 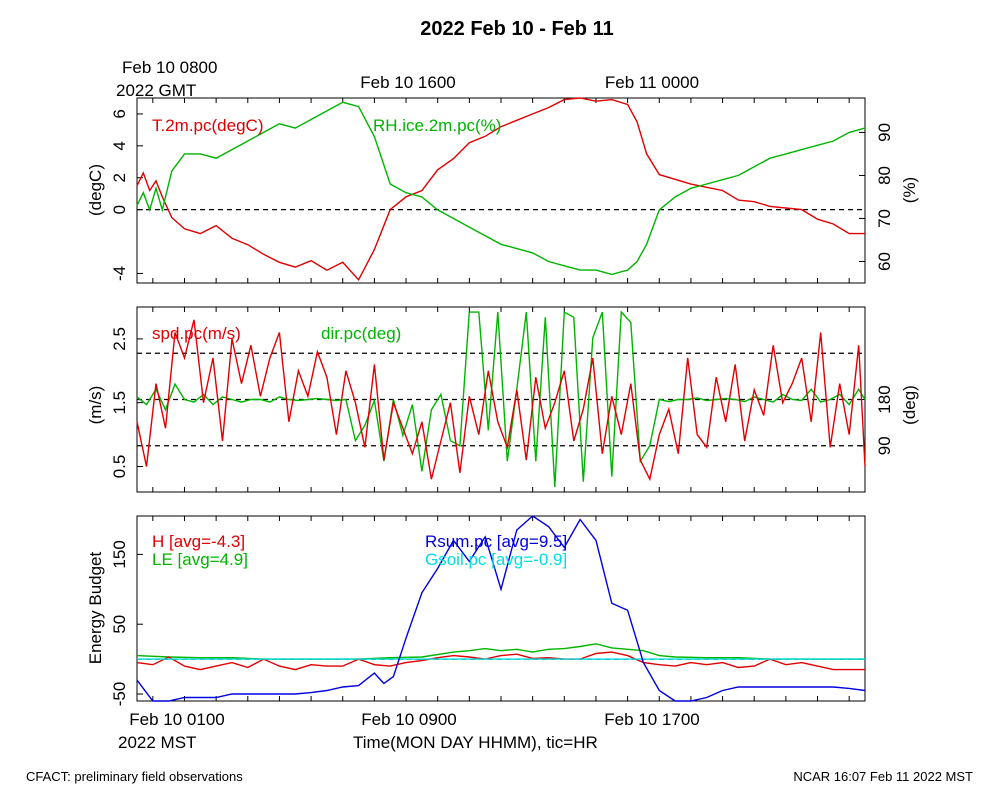 I want to click on y-tick-label: -50, so click(x=119, y=694).